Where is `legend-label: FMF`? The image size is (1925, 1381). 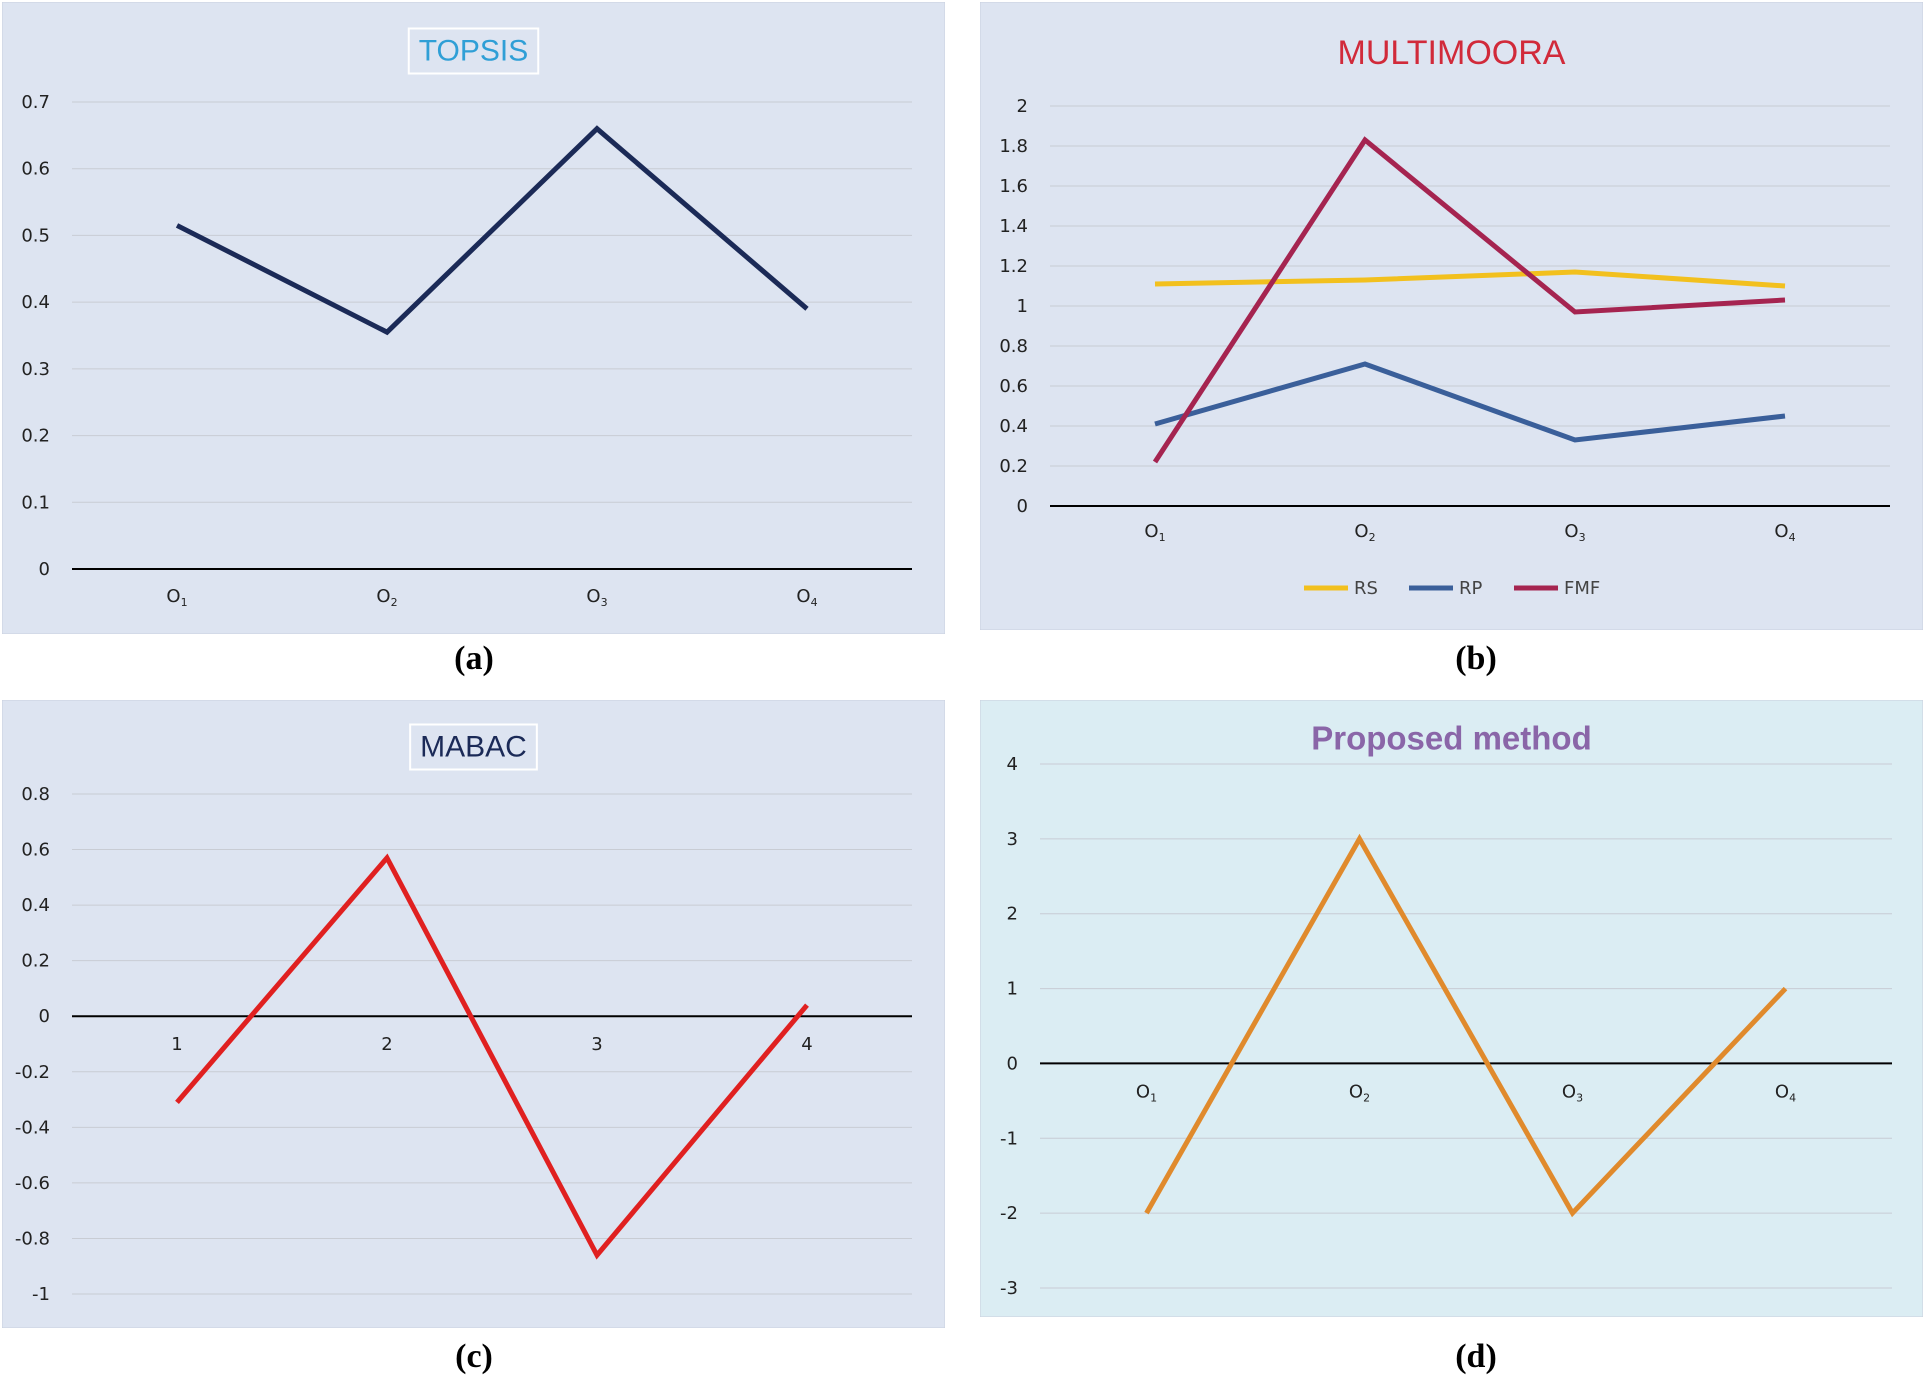
legend-label: FMF is located at coordinates (1582, 588).